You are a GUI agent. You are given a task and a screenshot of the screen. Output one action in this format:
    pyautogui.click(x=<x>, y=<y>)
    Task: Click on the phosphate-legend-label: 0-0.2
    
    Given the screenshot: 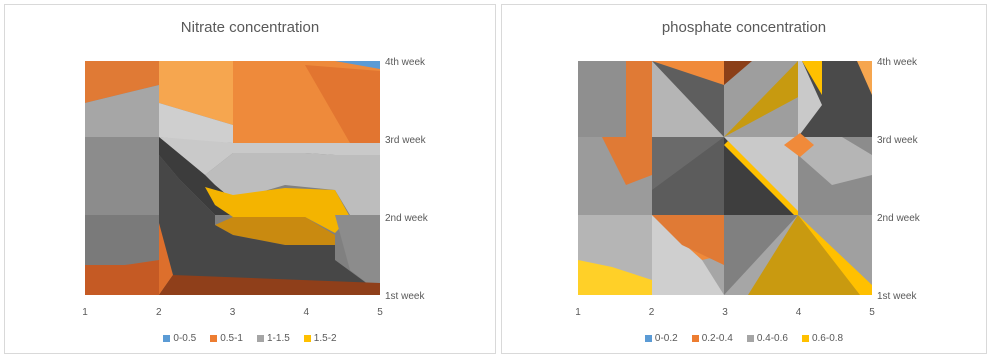 What is the action you would take?
    pyautogui.click(x=666, y=338)
    